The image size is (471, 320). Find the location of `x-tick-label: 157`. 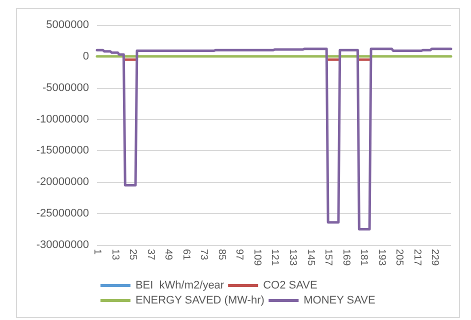

x-tick-label: 157 is located at coordinates (328, 257).